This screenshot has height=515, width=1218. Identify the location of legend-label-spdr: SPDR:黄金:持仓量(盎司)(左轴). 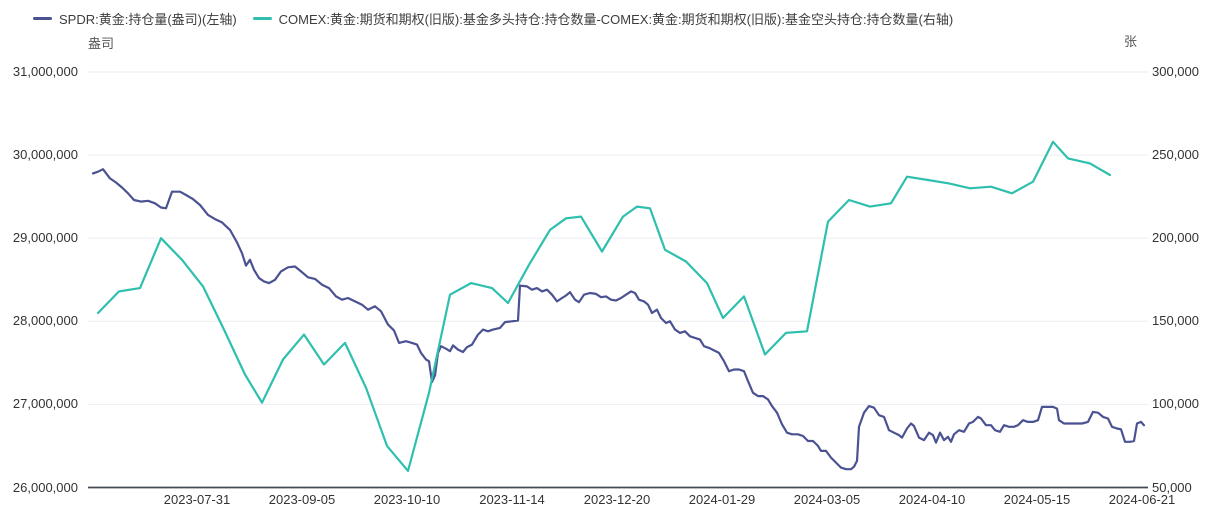
(148, 19).